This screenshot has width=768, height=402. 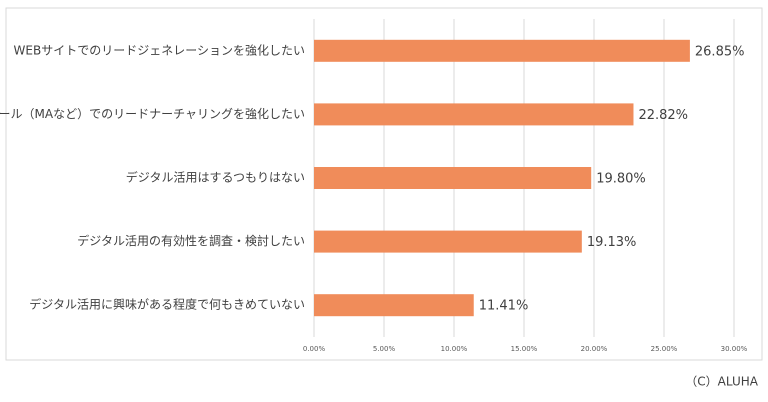 I want to click on category-label: WEBサイトでのリードジェネレーションを強化したい, so click(x=159, y=50).